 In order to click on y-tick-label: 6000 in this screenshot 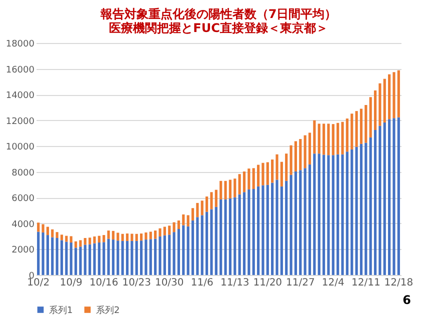, I will do `click(23, 199)`.